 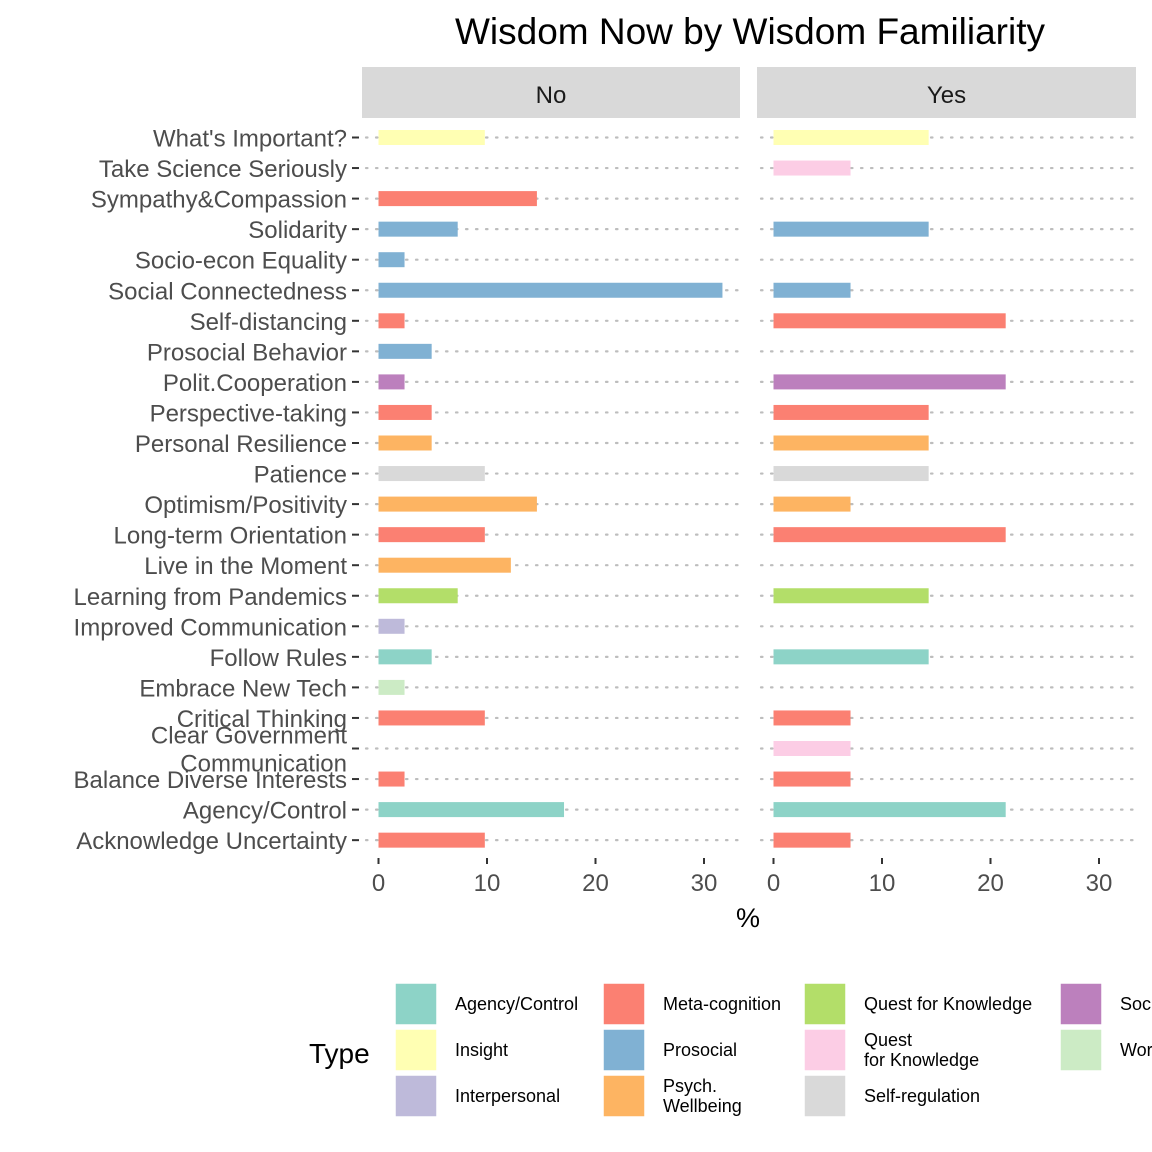 I want to click on bar-yes-solidarity, so click(x=851, y=229).